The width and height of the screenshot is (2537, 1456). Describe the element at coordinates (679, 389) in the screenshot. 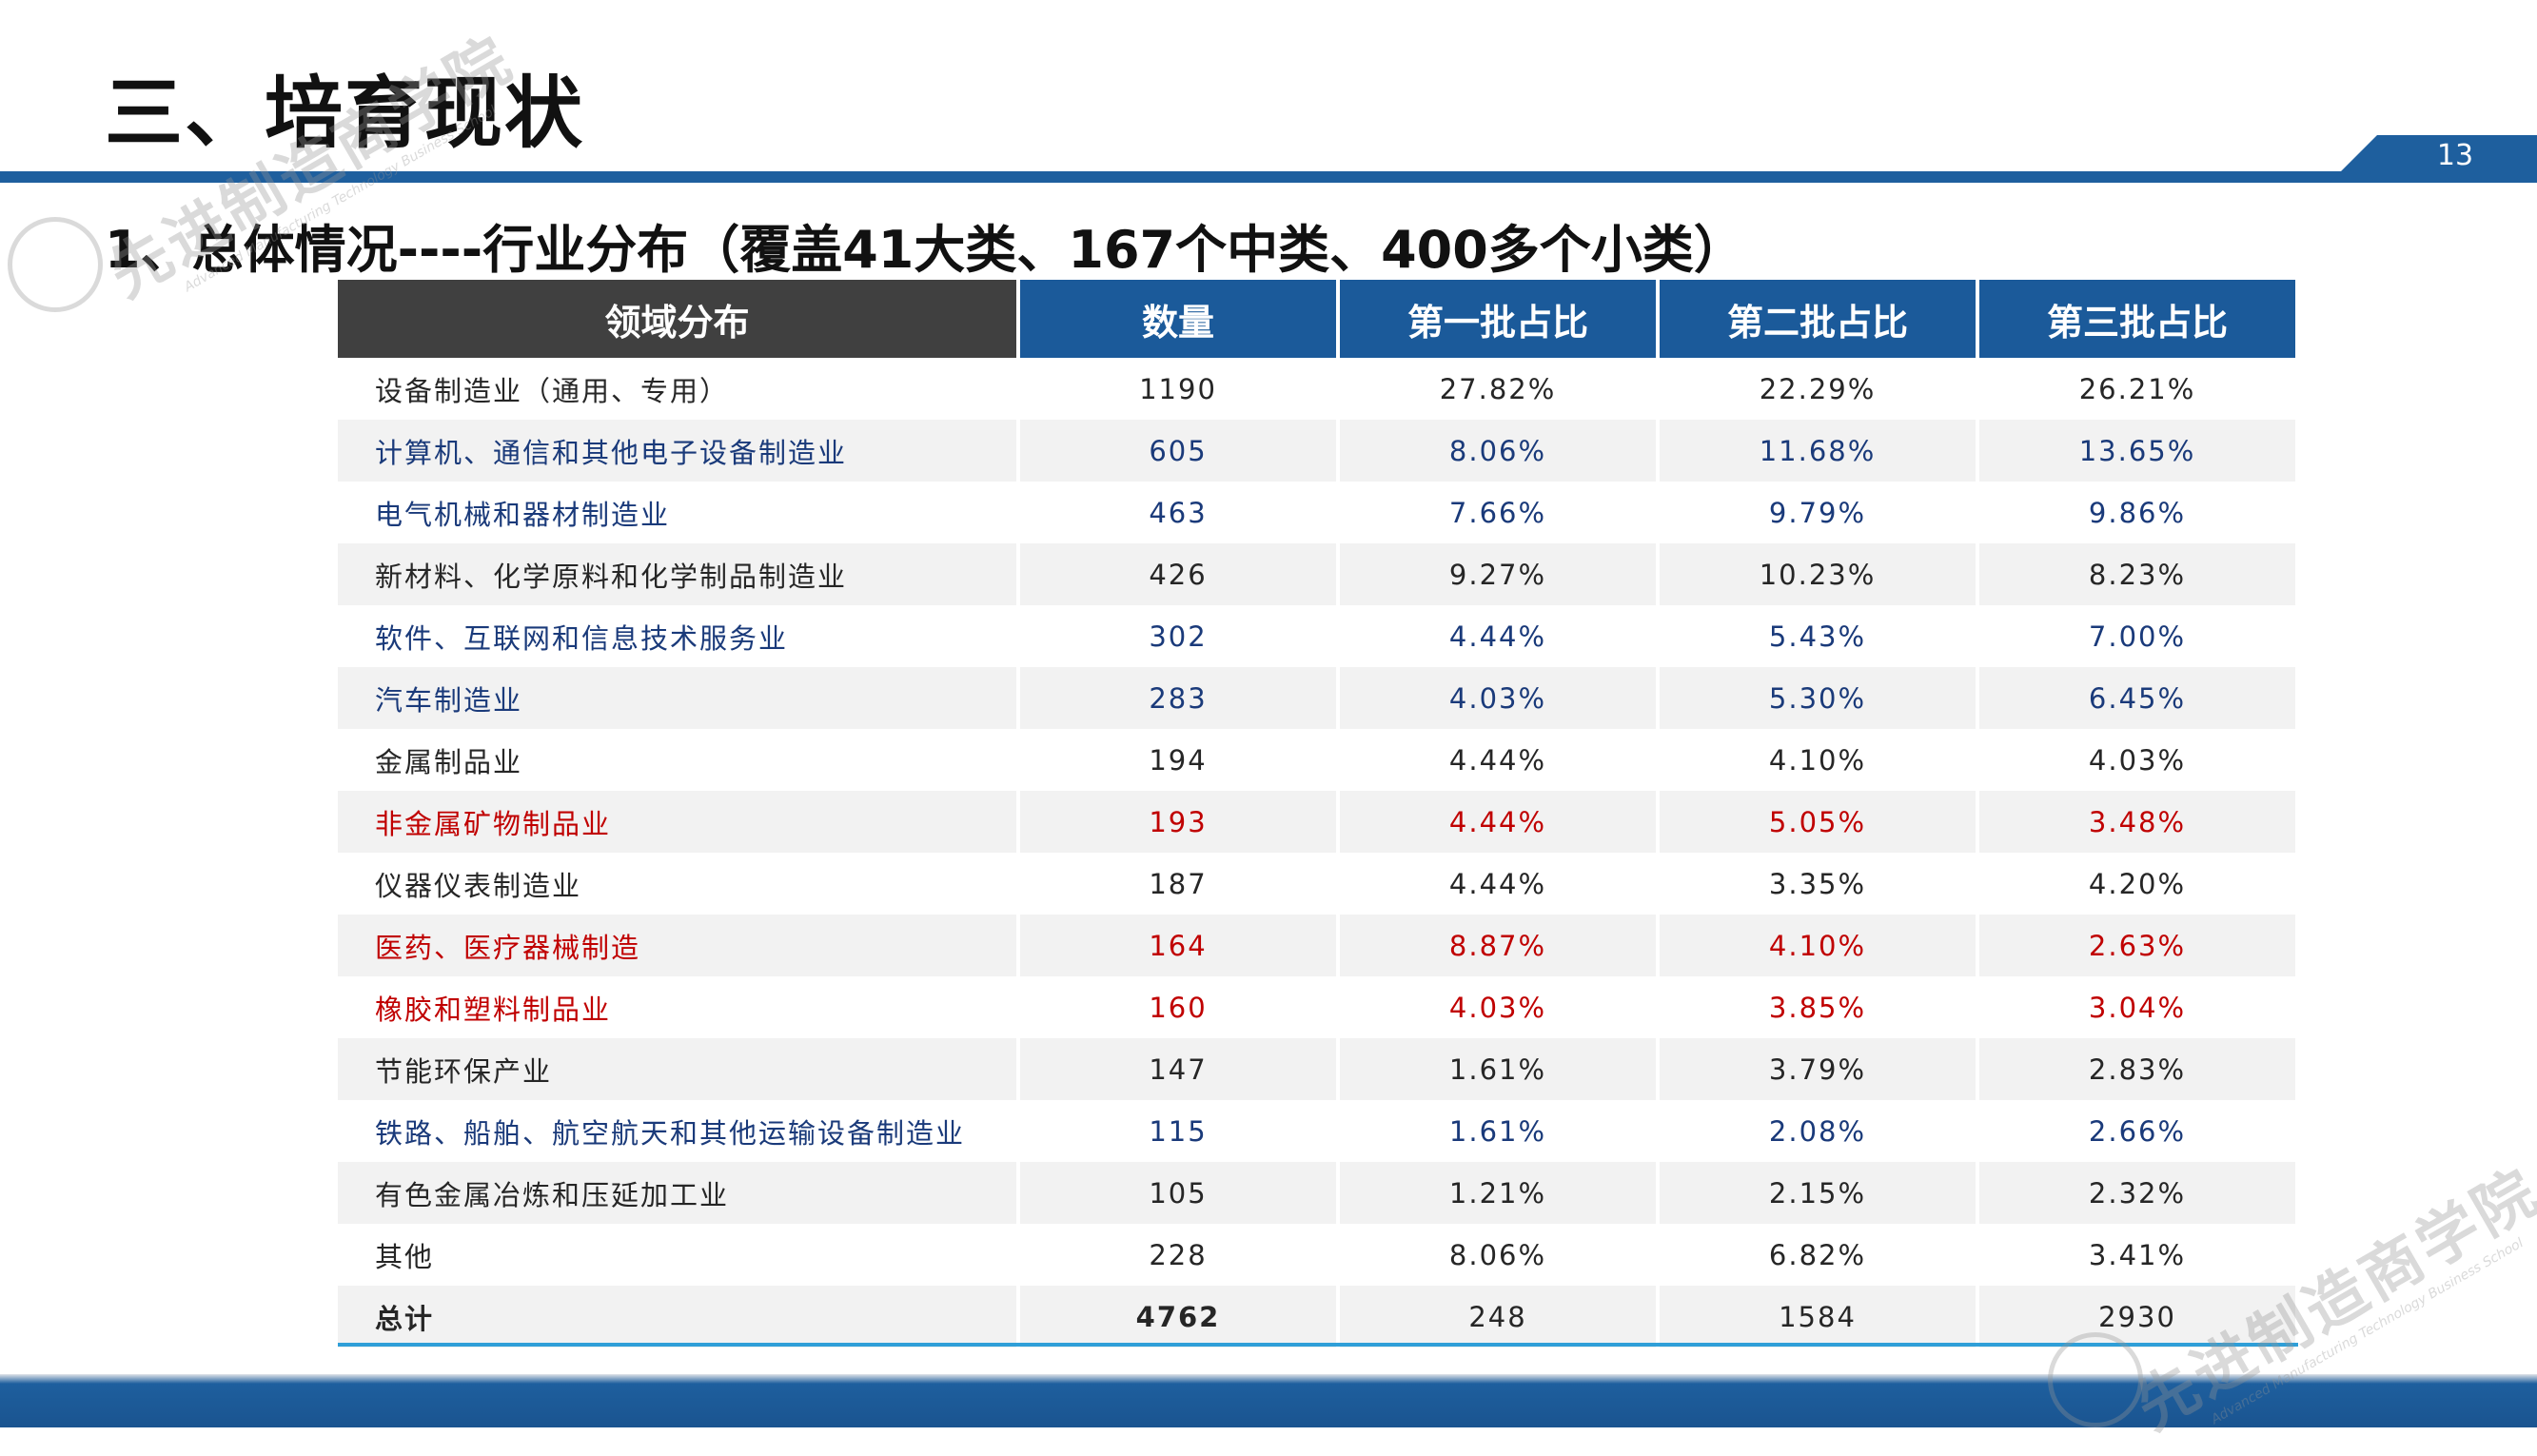

I see `row-name: 设备制造业（通用、专用）` at that location.